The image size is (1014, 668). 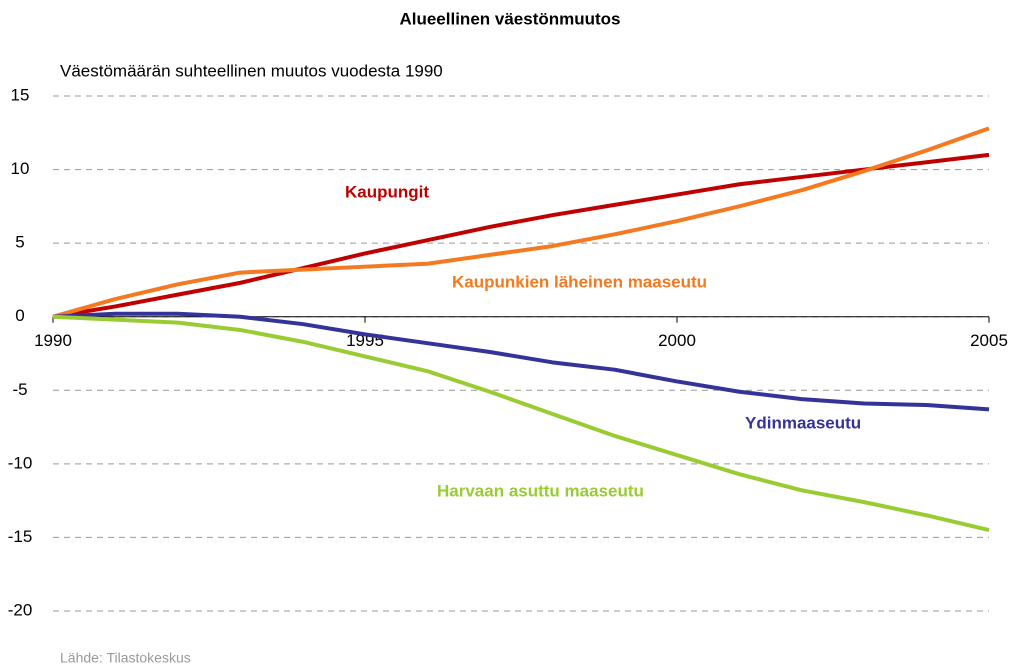 What do you see at coordinates (579, 281) in the screenshot?
I see `series-label: Kaupunkien läheinen maaseutu` at bounding box center [579, 281].